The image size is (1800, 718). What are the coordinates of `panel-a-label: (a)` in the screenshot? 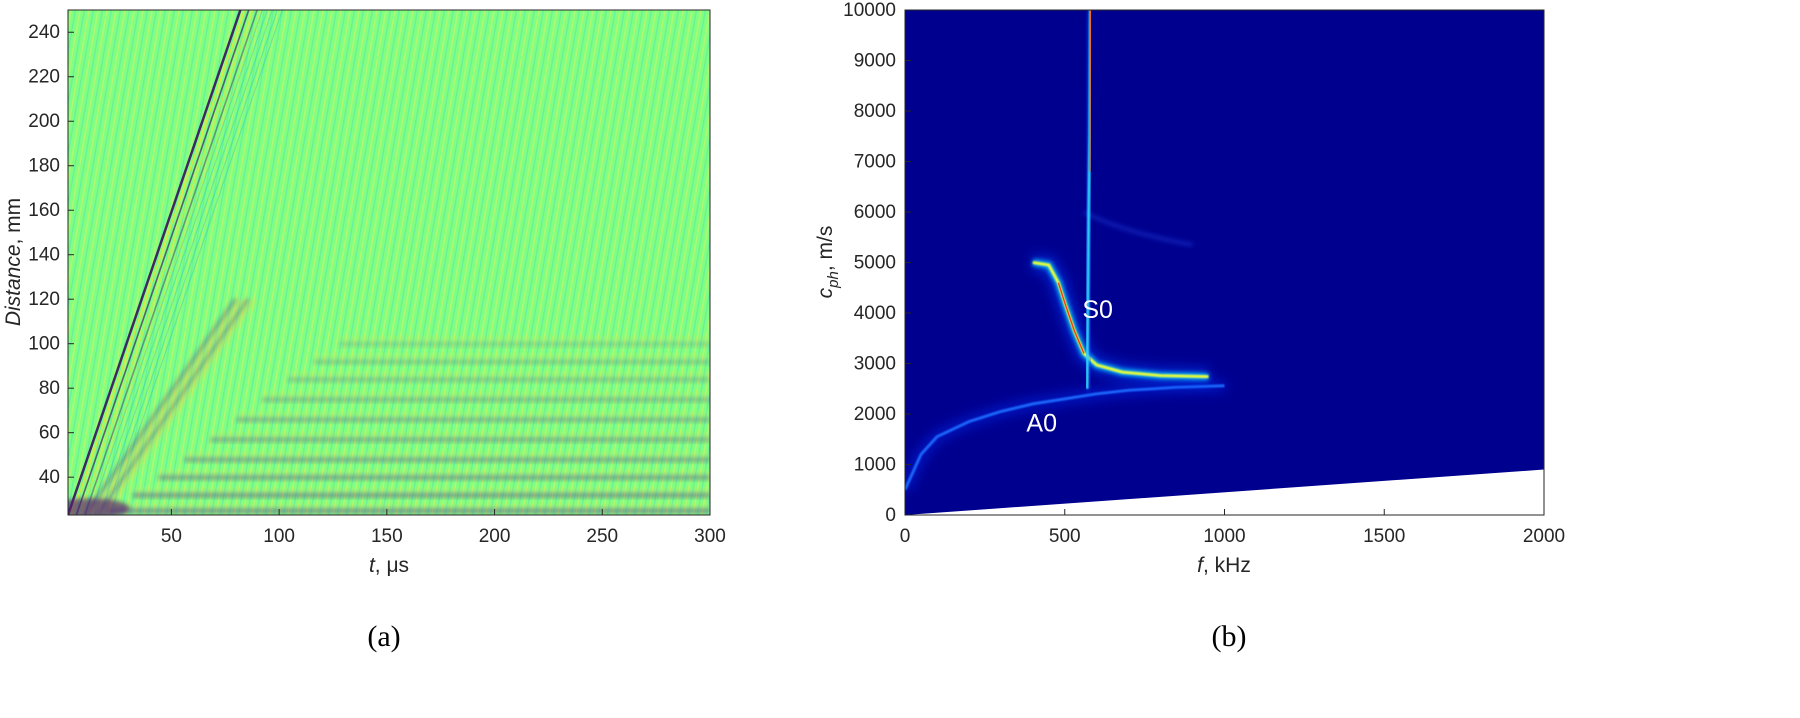 It's located at (383, 636).